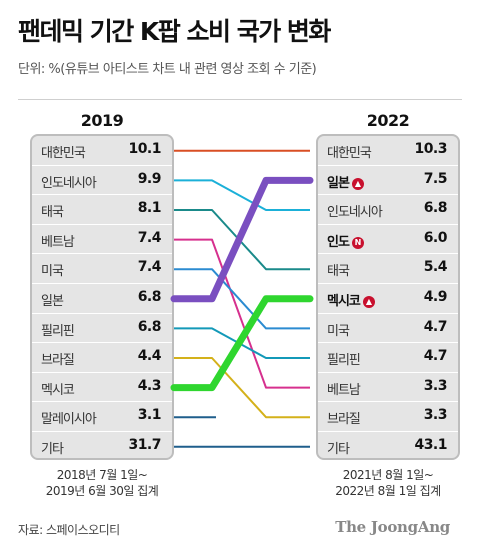  Describe the element at coordinates (242, 299) in the screenshot. I see `flow-line-미국` at that location.